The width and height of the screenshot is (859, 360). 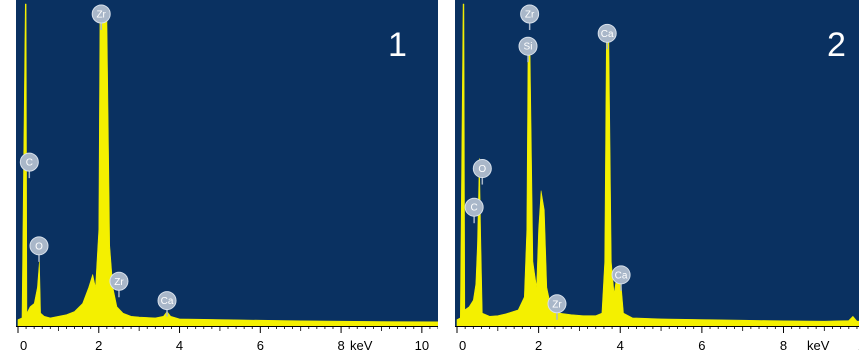 What do you see at coordinates (836, 45) in the screenshot?
I see `panel-number-label: 2` at bounding box center [836, 45].